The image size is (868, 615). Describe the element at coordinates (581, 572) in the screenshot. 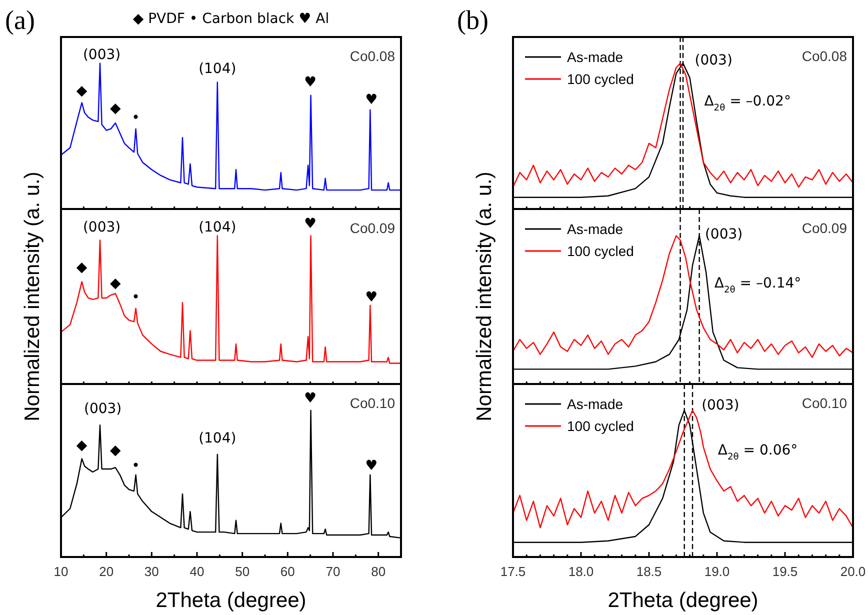

I see `x-tick-label: 18.0` at that location.